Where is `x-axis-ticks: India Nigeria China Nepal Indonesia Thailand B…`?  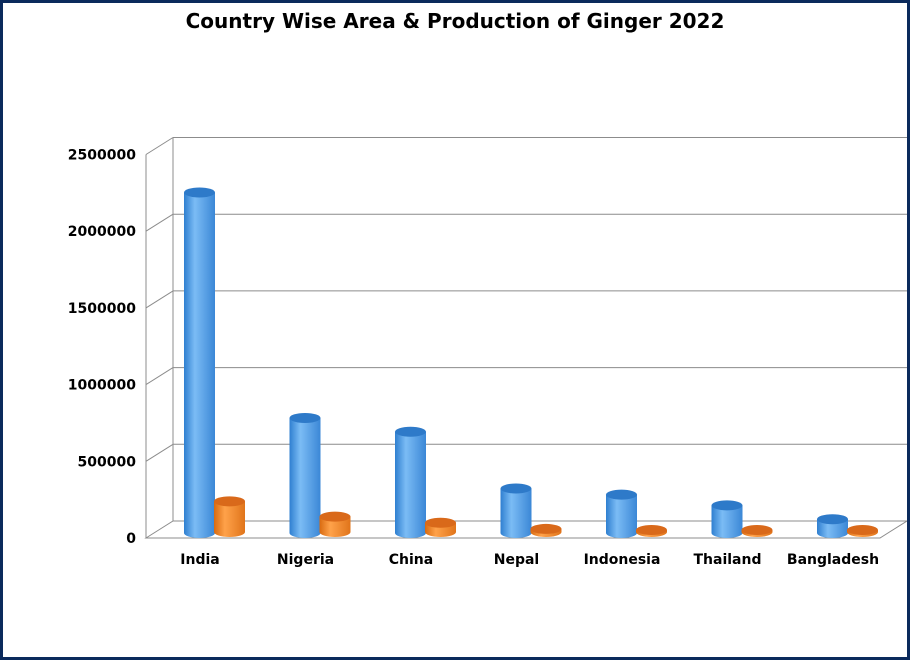 x-axis-ticks: India Nigeria China Nepal Indonesia Thailand B… is located at coordinates (529, 560).